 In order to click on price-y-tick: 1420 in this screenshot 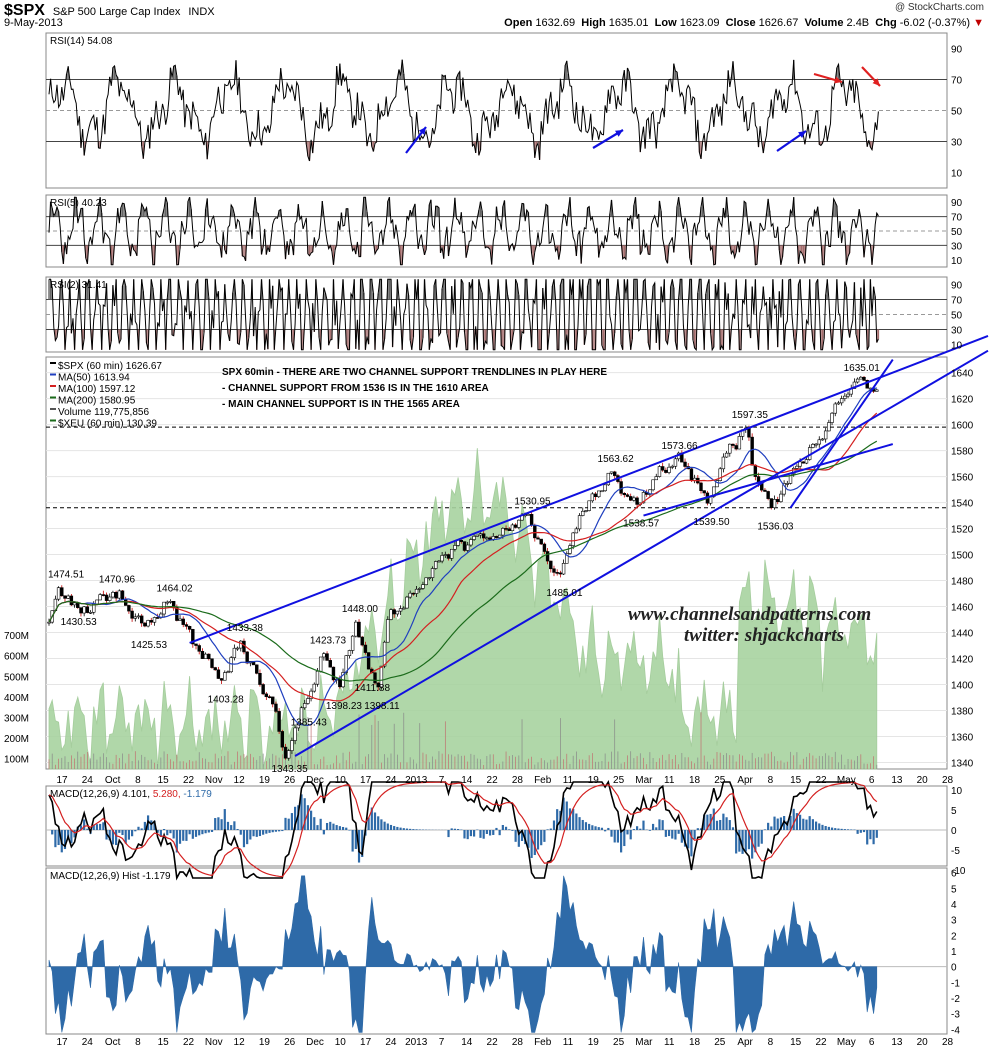, I will do `click(962, 660)`.